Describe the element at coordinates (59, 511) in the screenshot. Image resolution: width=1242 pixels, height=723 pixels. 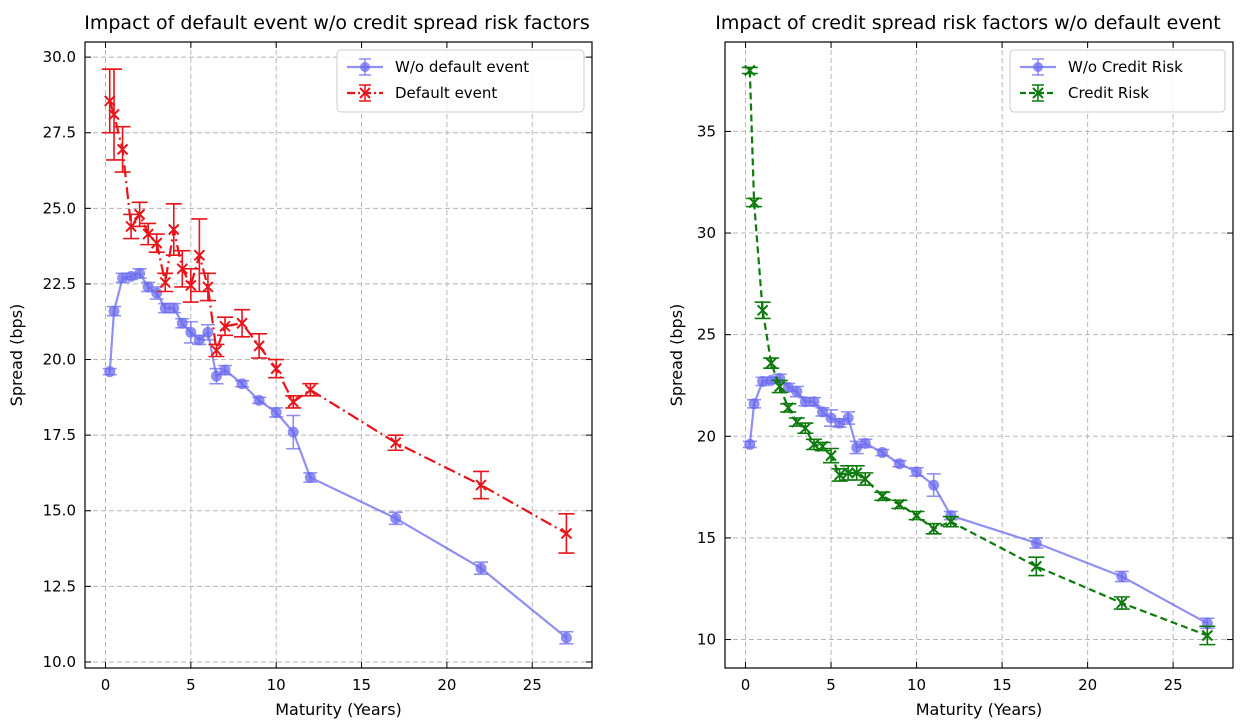
I see `y-tick-label: 15.0` at that location.